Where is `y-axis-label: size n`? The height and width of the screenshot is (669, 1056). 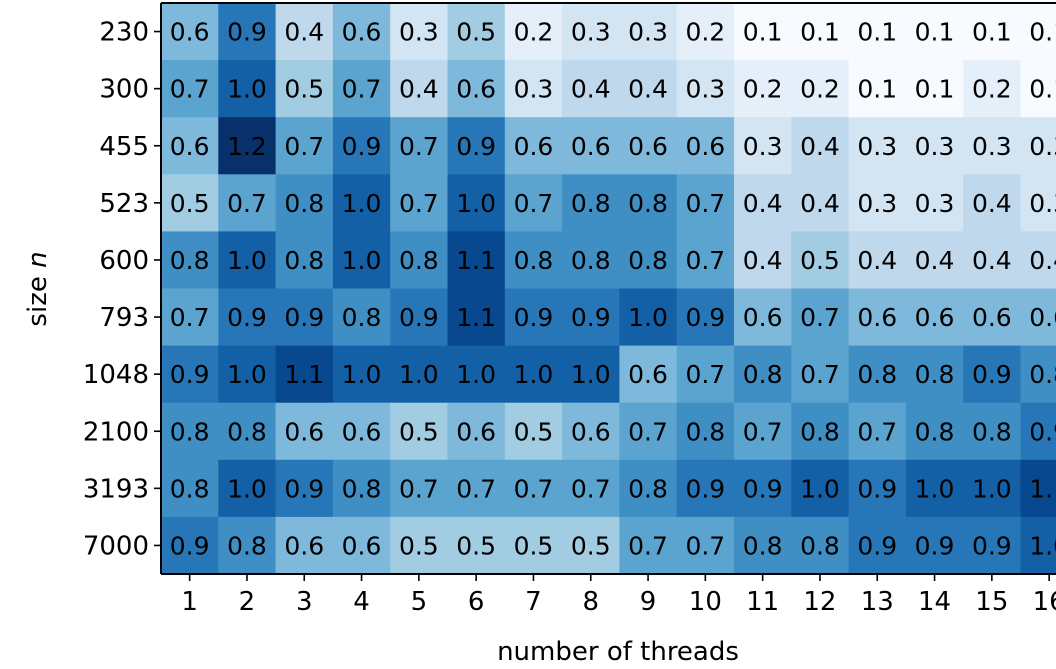 y-axis-label: size n is located at coordinates (38, 288).